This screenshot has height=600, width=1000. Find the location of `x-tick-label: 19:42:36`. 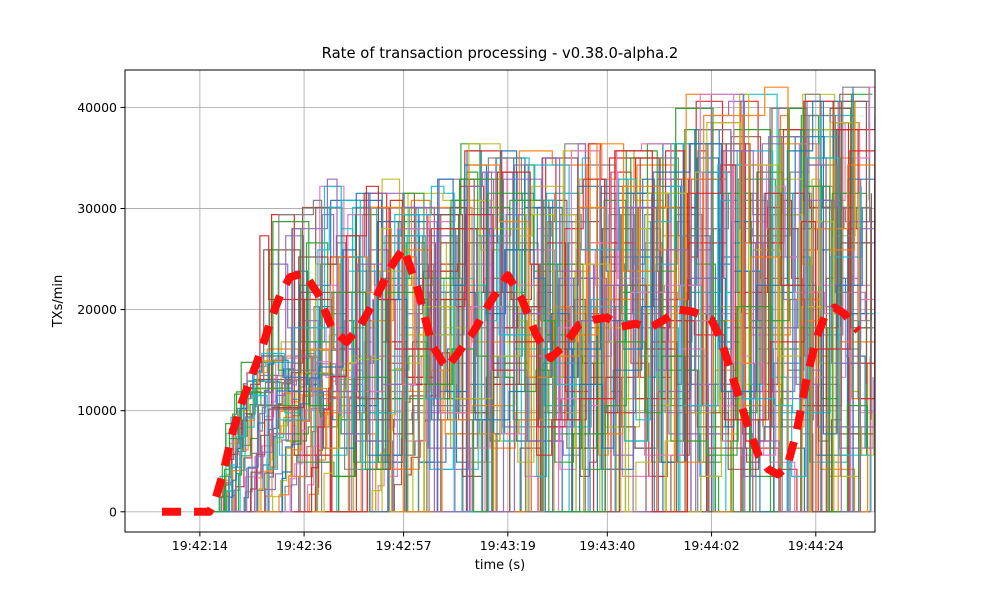

x-tick-label: 19:42:36 is located at coordinates (304, 545).